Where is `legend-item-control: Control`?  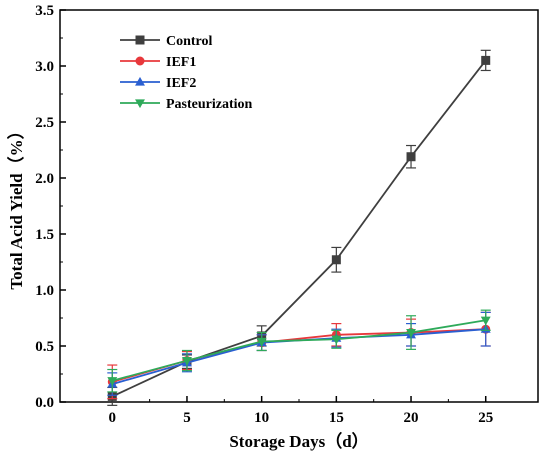 legend-item-control: Control is located at coordinates (166, 41).